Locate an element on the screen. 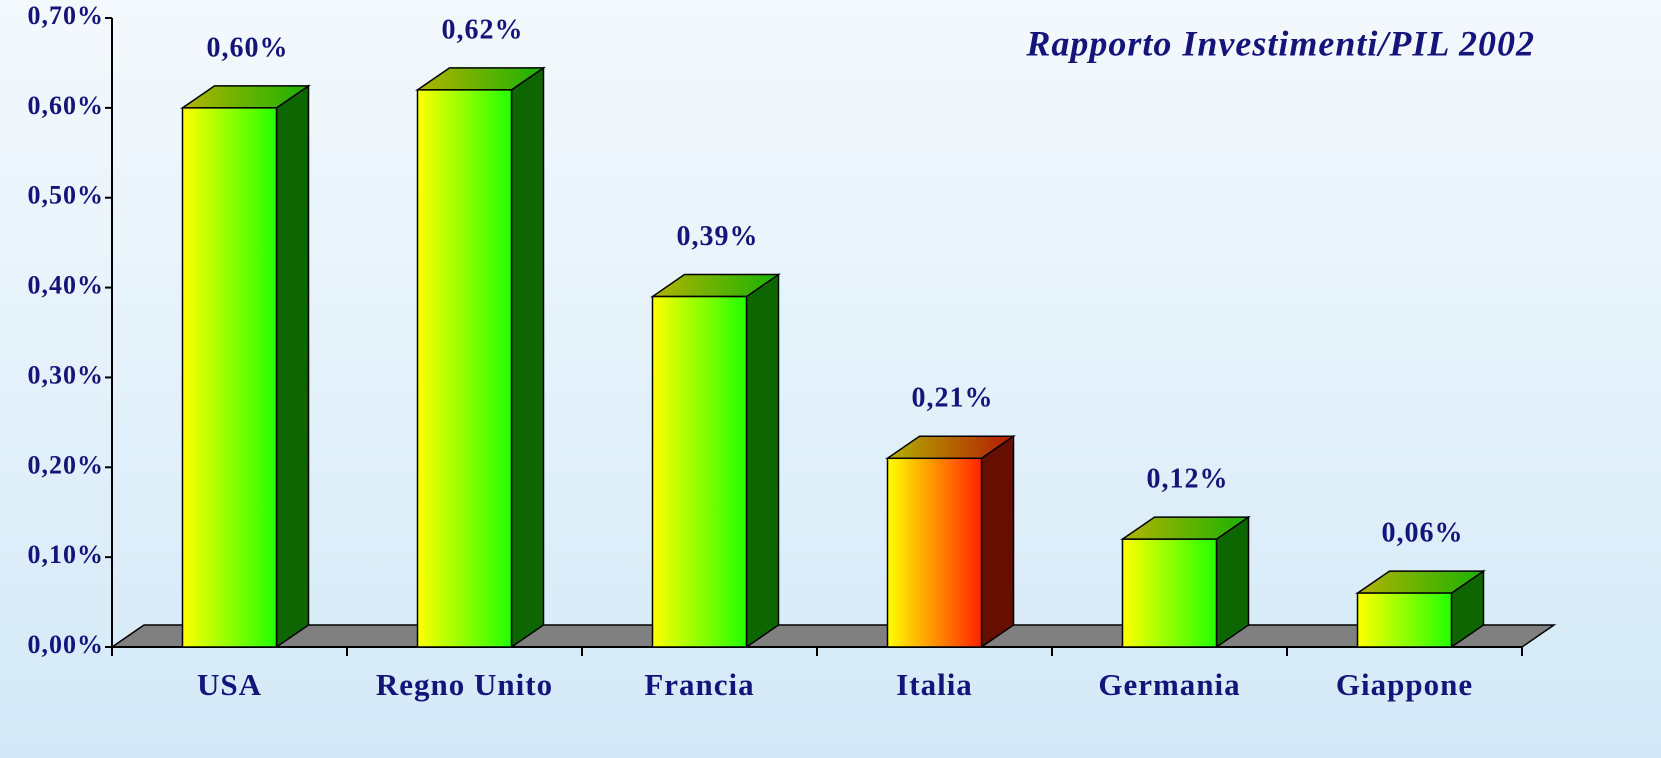  x-tick-label: Regno Unito is located at coordinates (464, 684).